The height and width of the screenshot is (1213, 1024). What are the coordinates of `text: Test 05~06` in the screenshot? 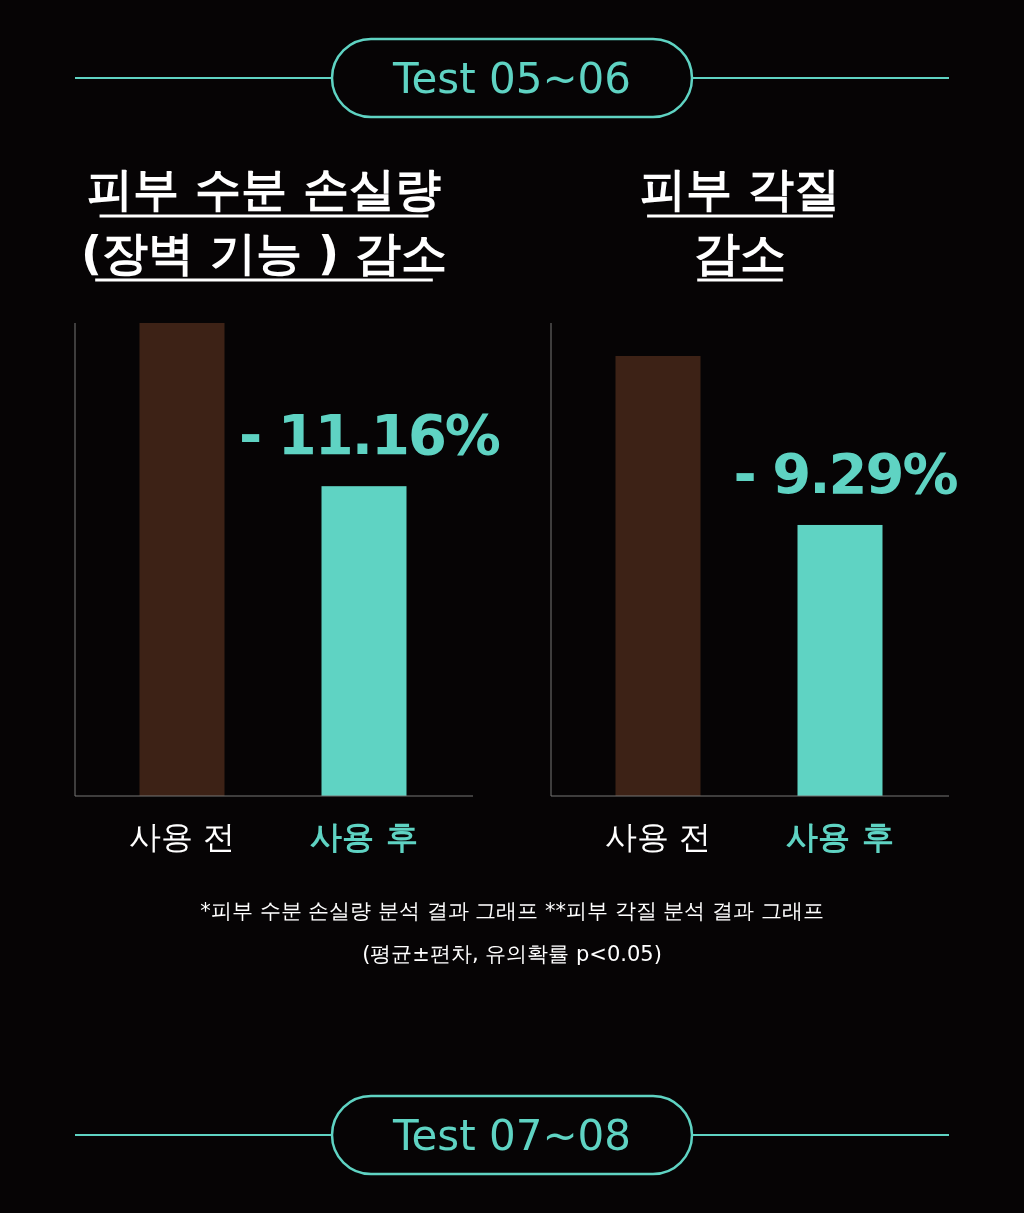 It's located at (511, 78).